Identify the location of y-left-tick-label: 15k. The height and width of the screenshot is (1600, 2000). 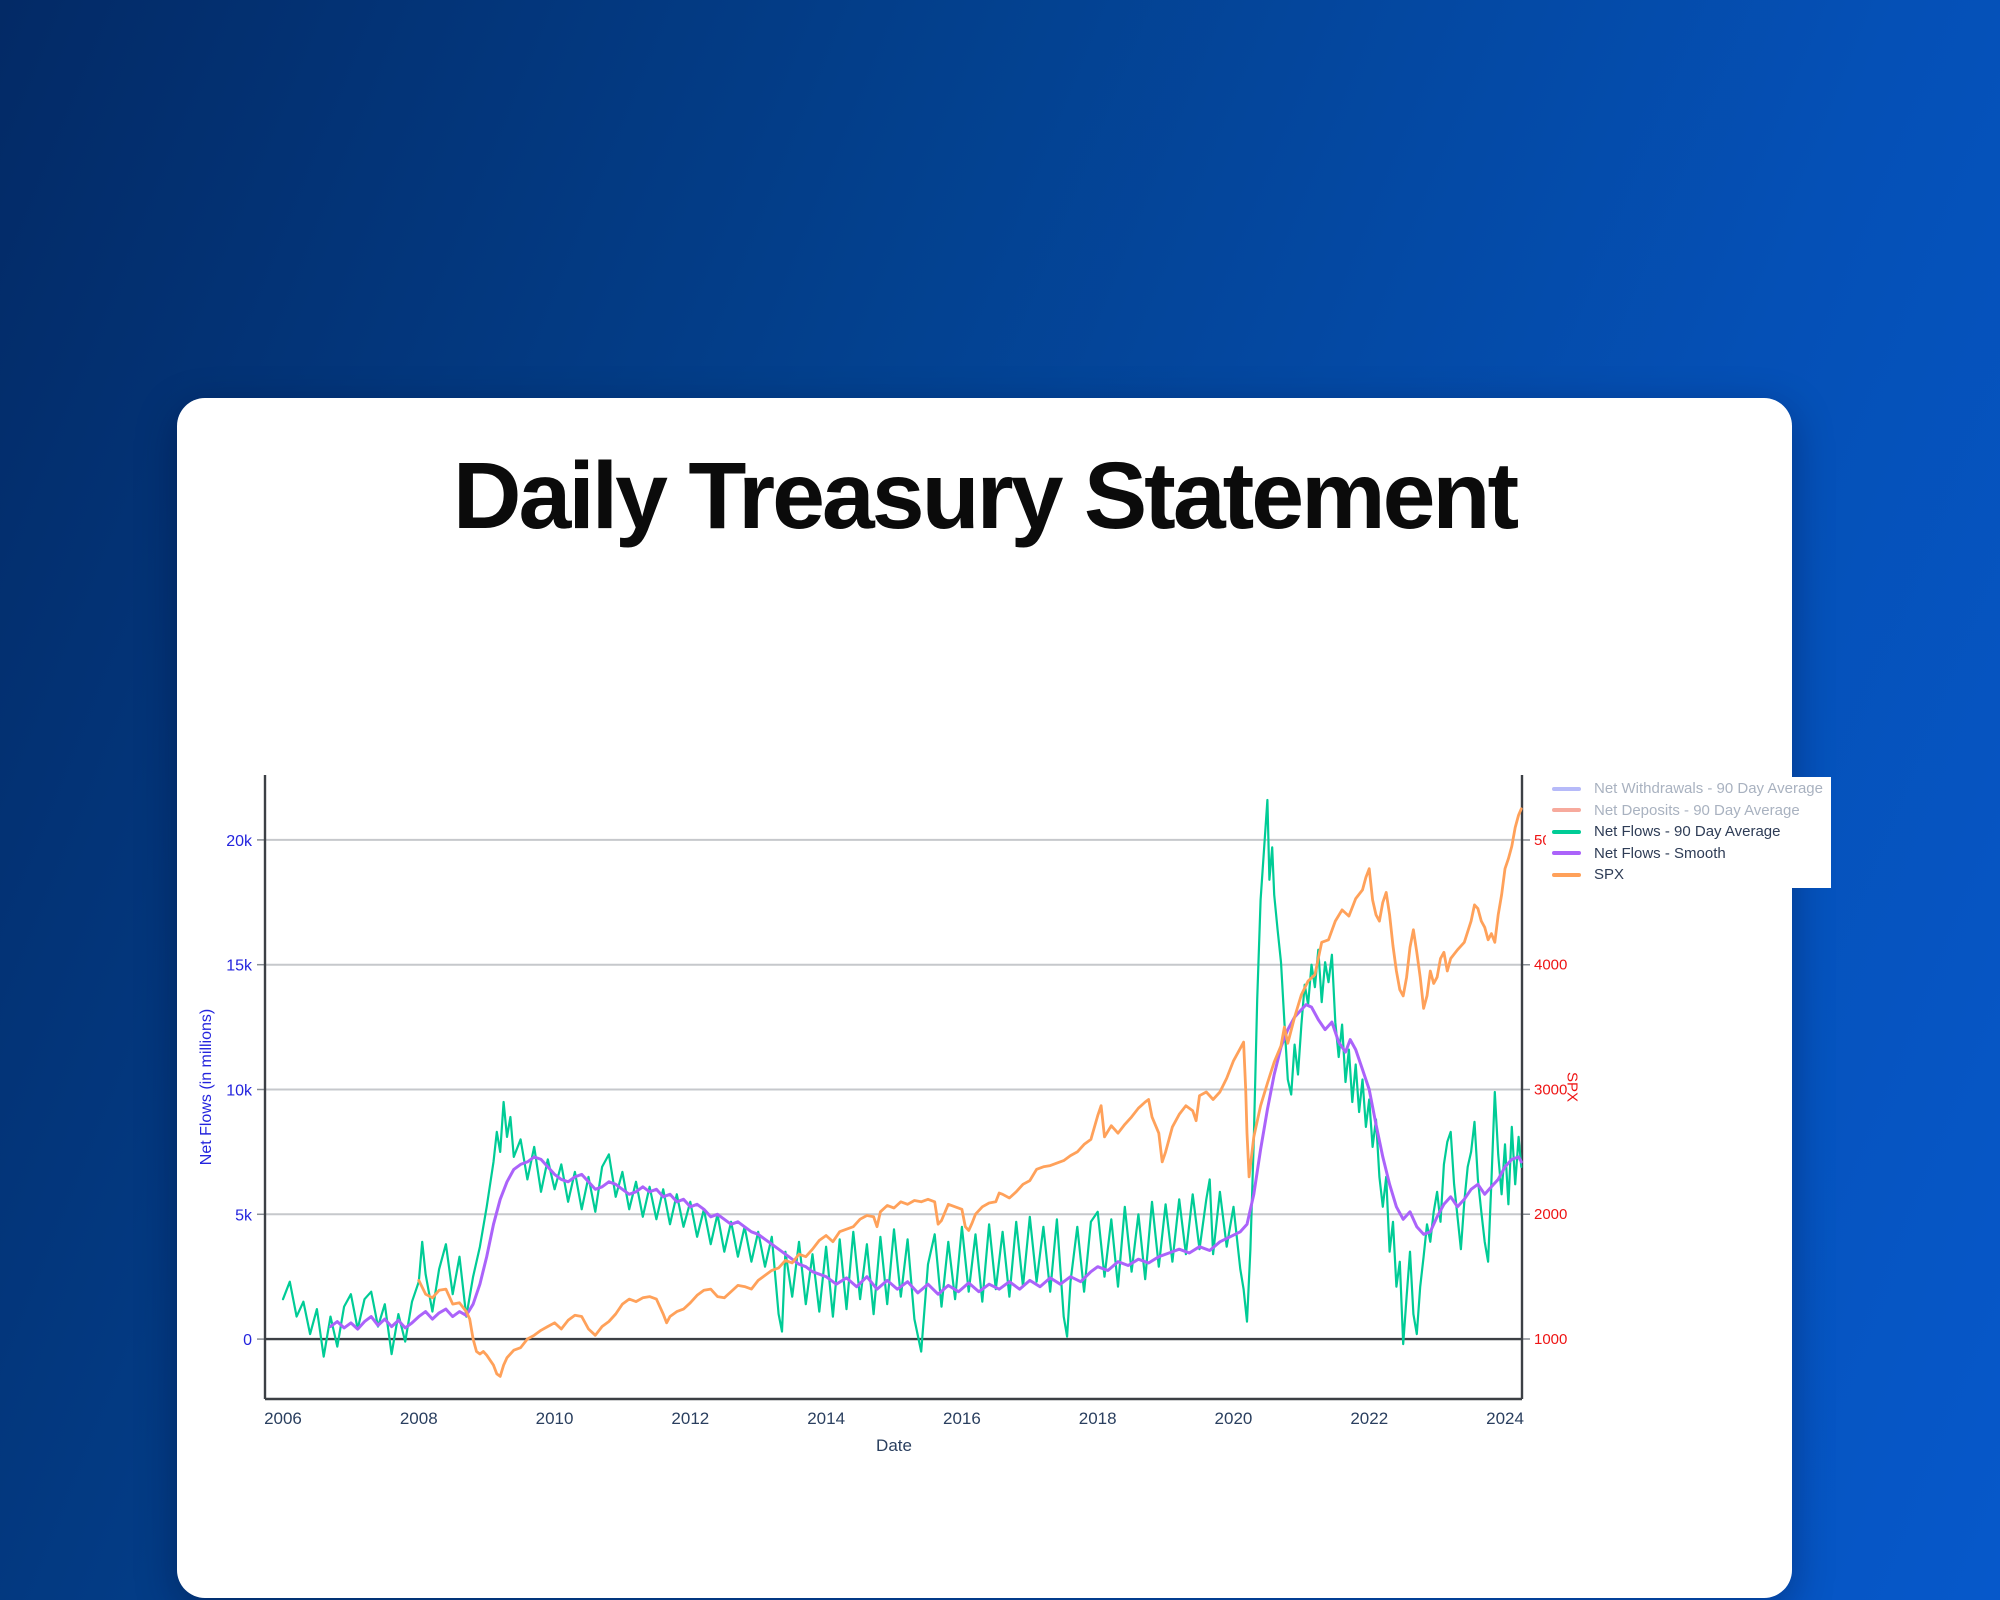
(239, 966).